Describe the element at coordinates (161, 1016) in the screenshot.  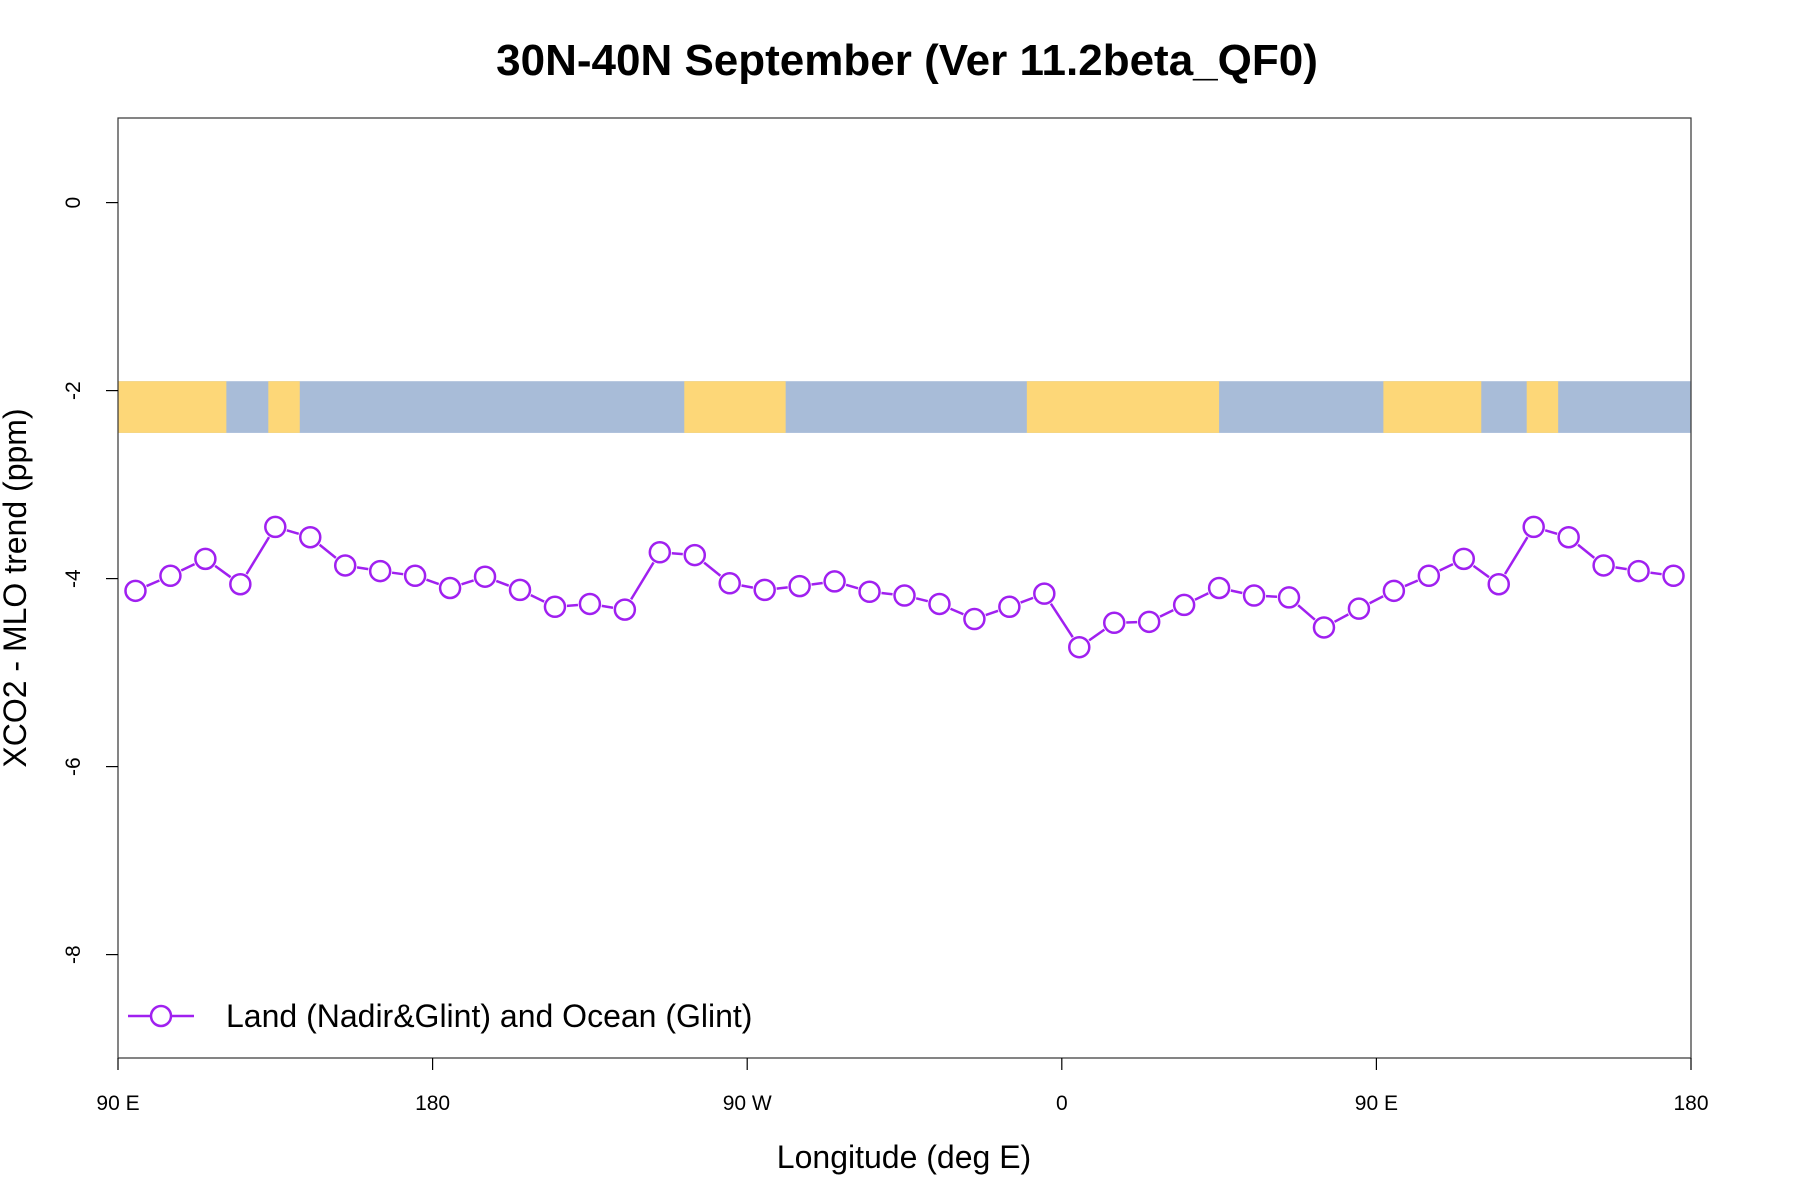
I see `legend-marker` at that location.